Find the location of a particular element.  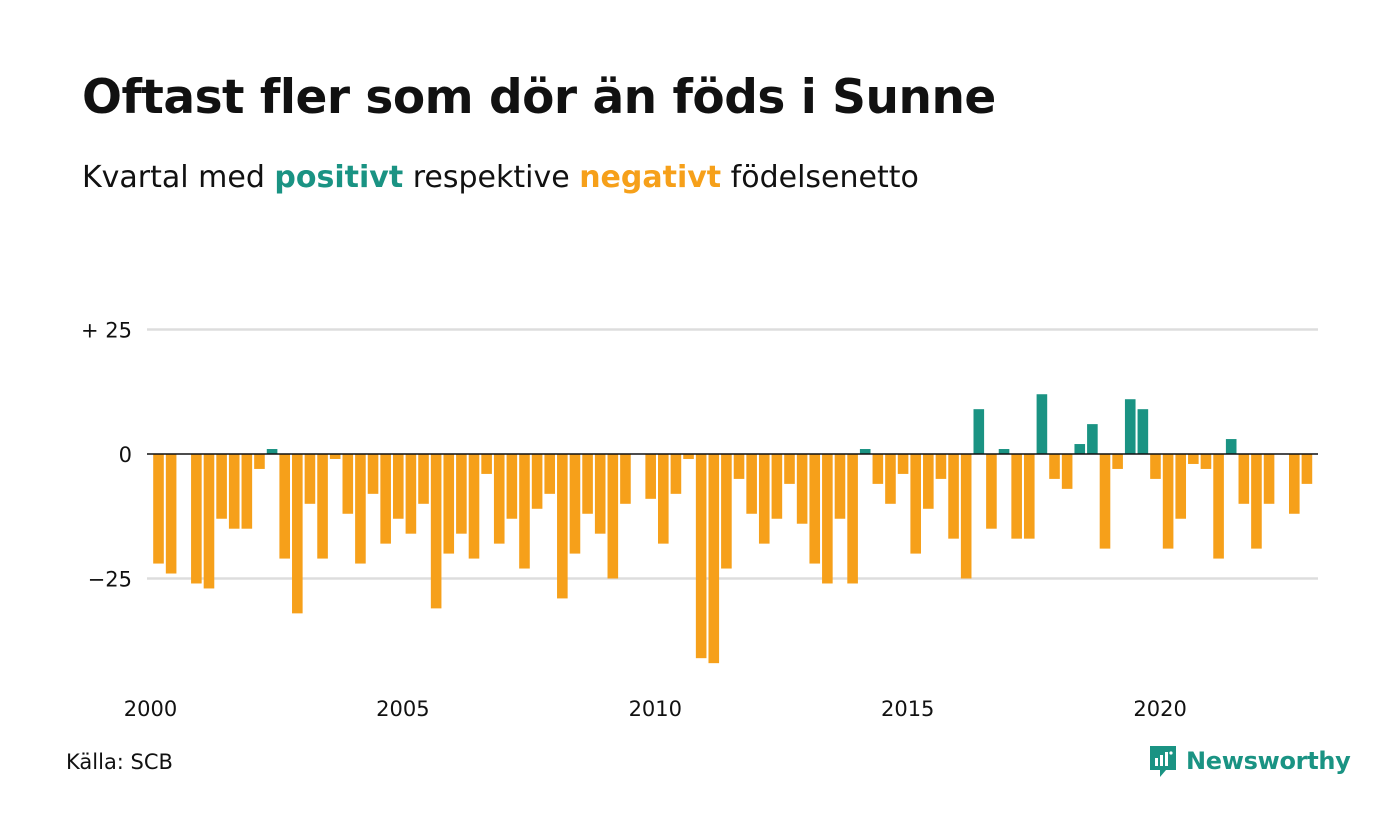

x-tick-label: 2020 is located at coordinates (1159, 709).